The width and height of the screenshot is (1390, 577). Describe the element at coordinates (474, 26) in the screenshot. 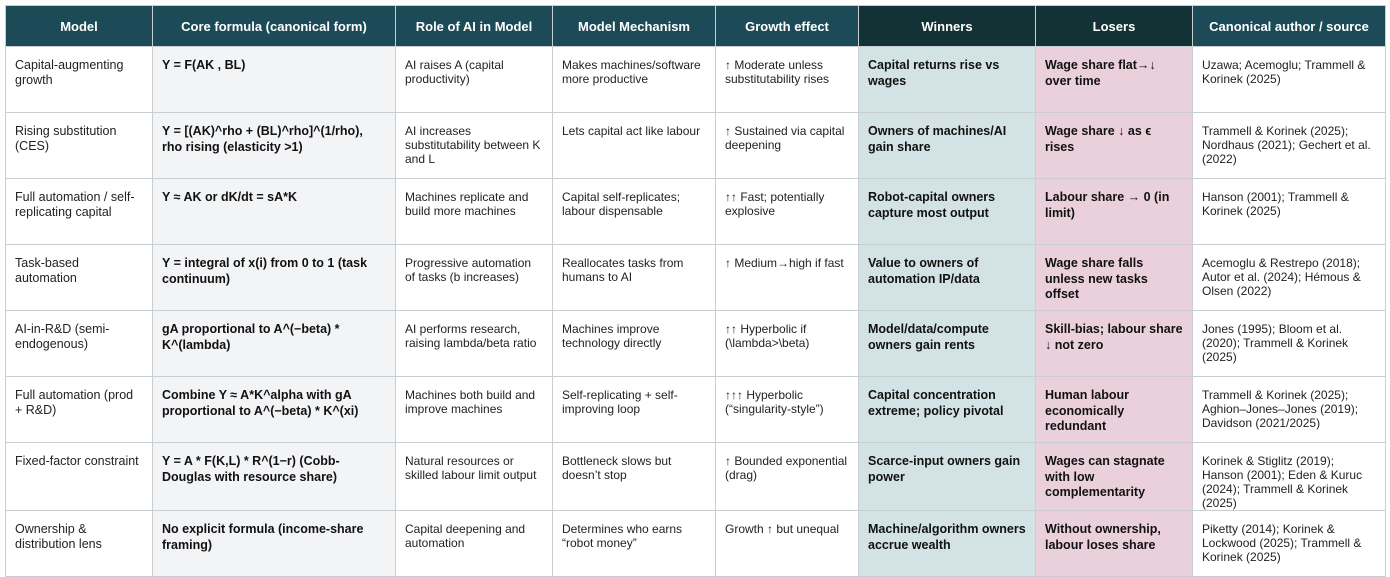

I see `header-cell: Role of AI in Model` at that location.